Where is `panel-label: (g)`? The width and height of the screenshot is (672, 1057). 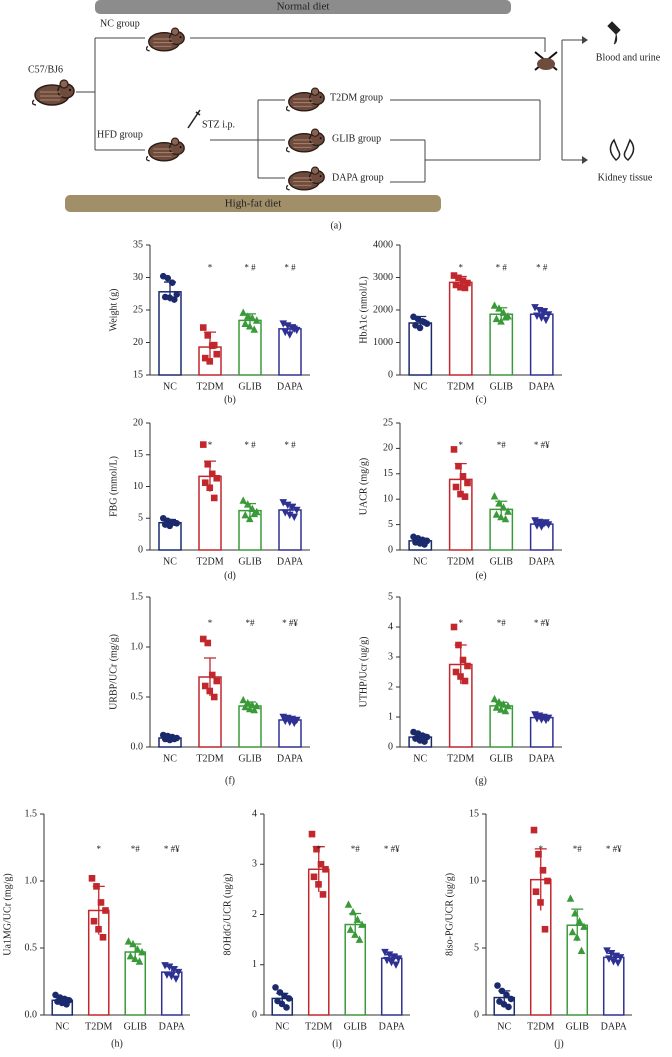
panel-label: (g) is located at coordinates (481, 780).